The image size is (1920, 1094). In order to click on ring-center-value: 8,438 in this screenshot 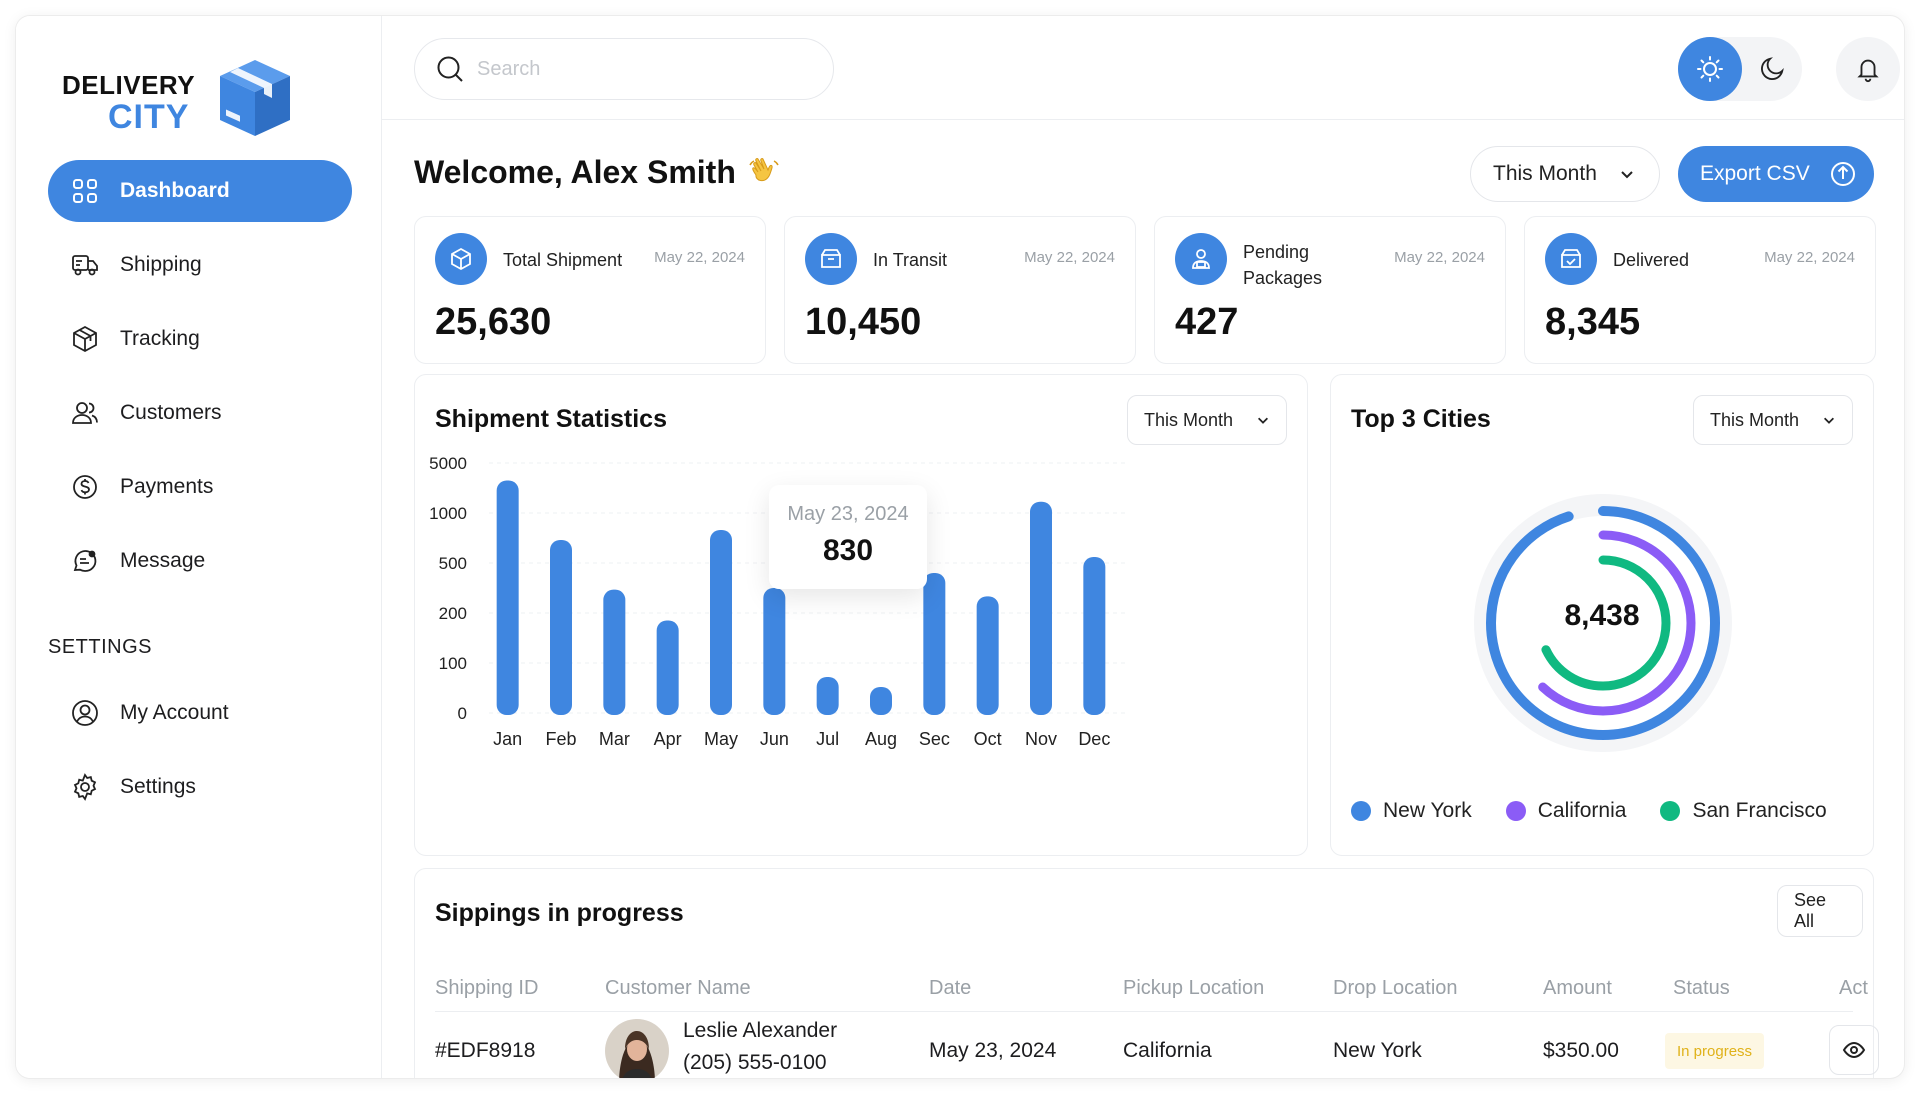, I will do `click(1602, 615)`.